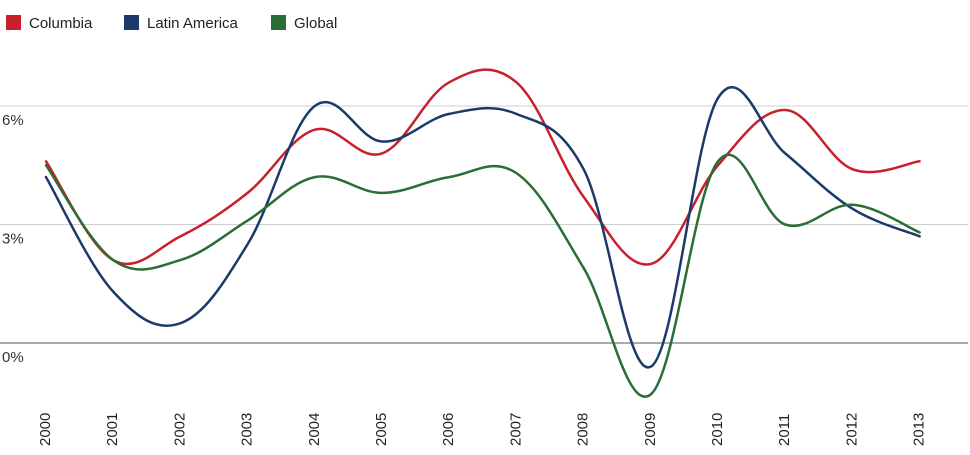 This screenshot has width=970, height=455. I want to click on x-tick-label: 2001, so click(112, 429).